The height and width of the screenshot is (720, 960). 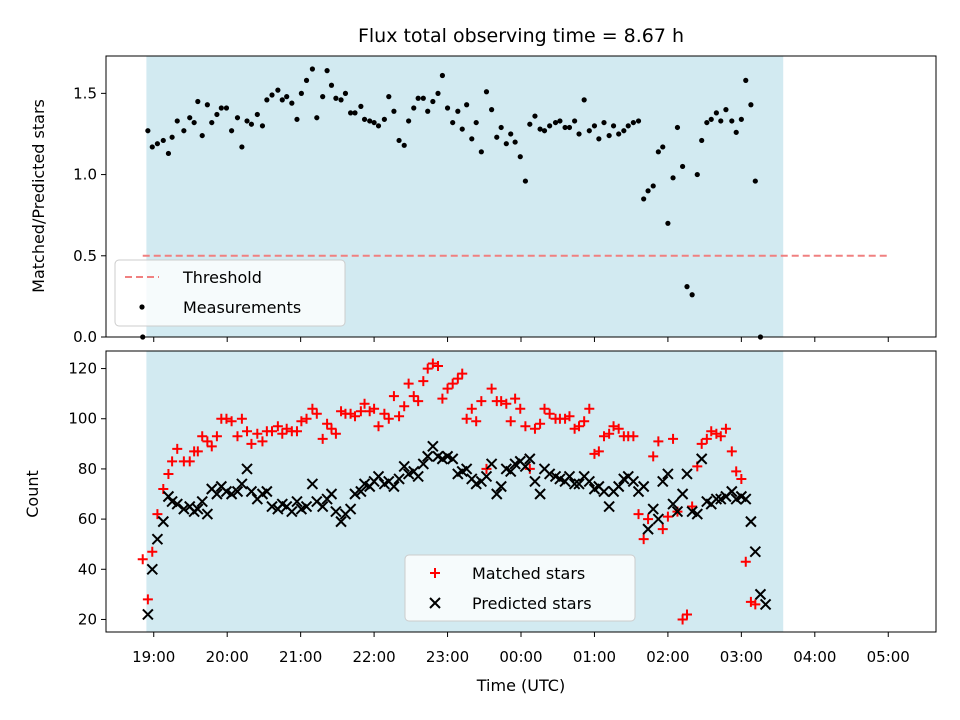 What do you see at coordinates (242, 307) in the screenshot?
I see `legend-measurements-label: Measurements` at bounding box center [242, 307].